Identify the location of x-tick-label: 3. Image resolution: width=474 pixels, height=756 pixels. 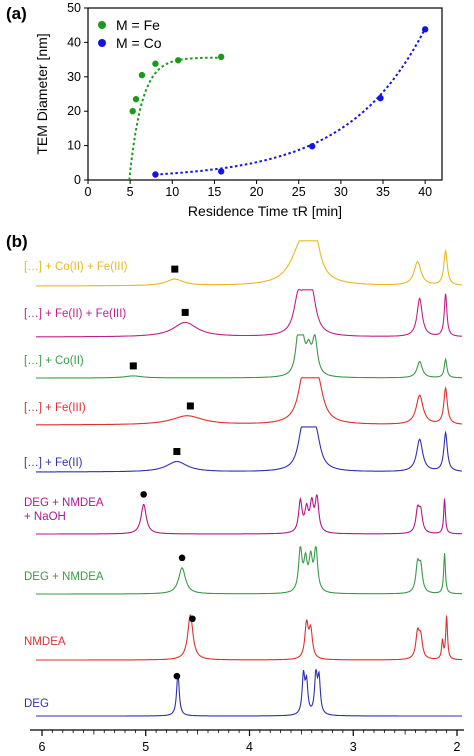
(353, 747).